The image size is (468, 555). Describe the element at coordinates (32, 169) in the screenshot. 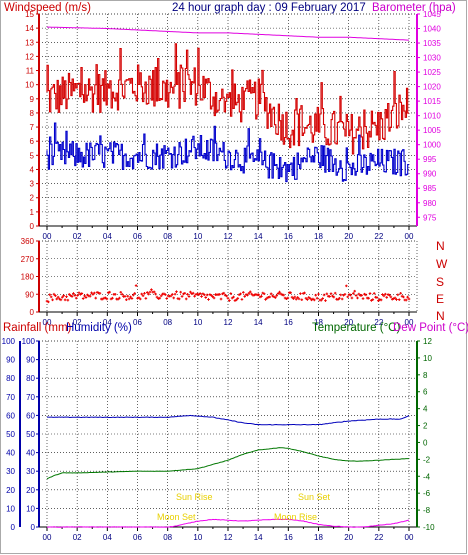

I see `y-left-tick-label: 4` at that location.